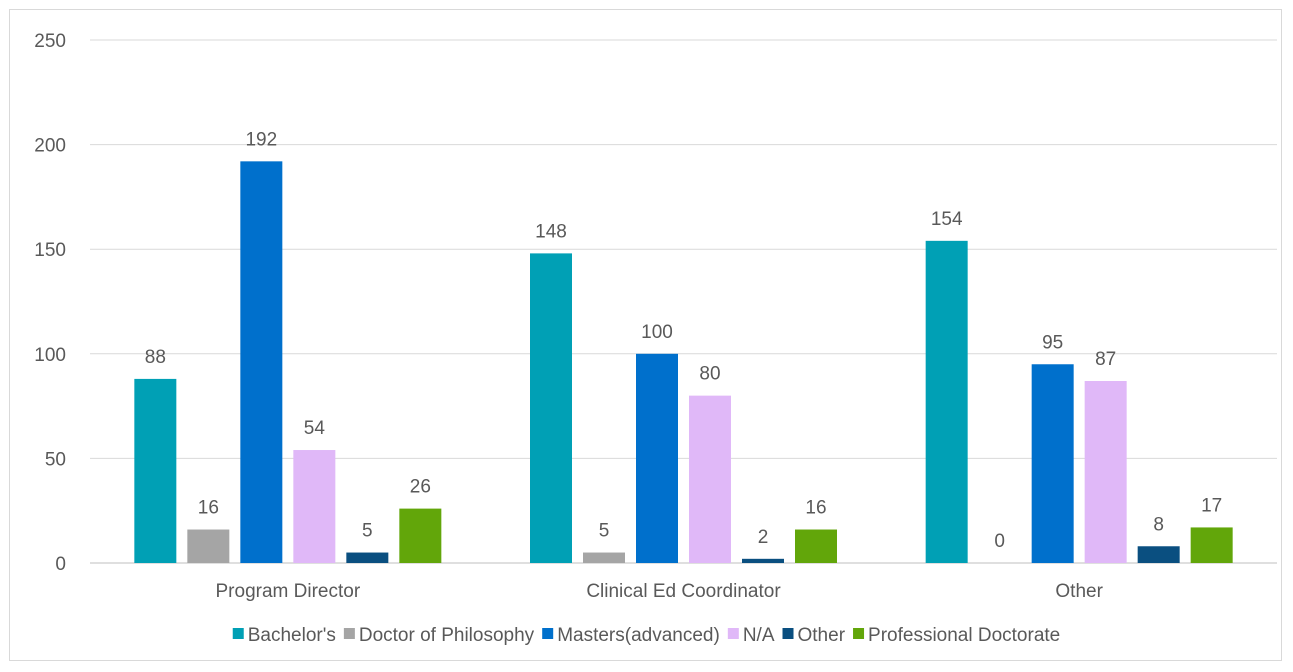 The height and width of the screenshot is (672, 1293). What do you see at coordinates (315, 428) in the screenshot?
I see `data-label: 54` at bounding box center [315, 428].